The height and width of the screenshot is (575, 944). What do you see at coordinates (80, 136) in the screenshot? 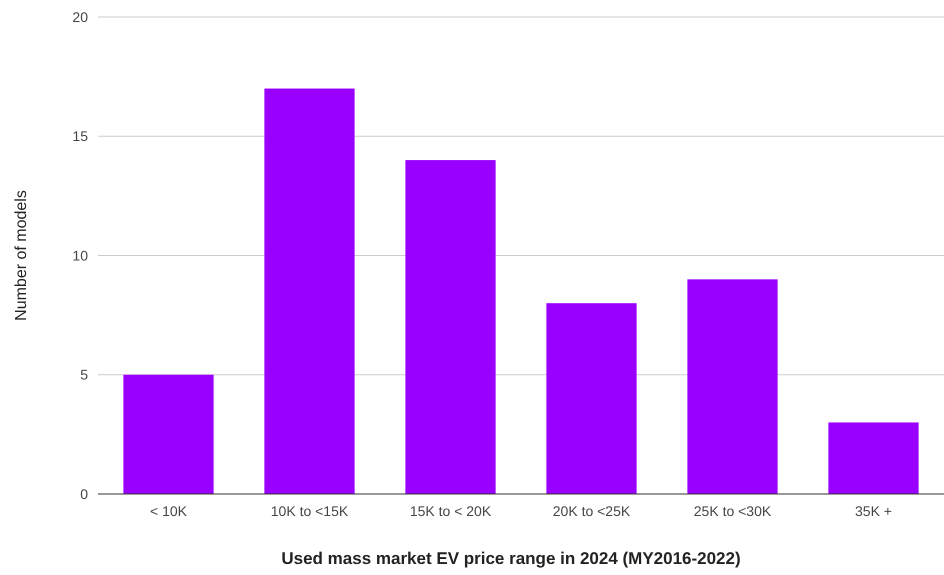
I see `y-tick-label: 15` at bounding box center [80, 136].